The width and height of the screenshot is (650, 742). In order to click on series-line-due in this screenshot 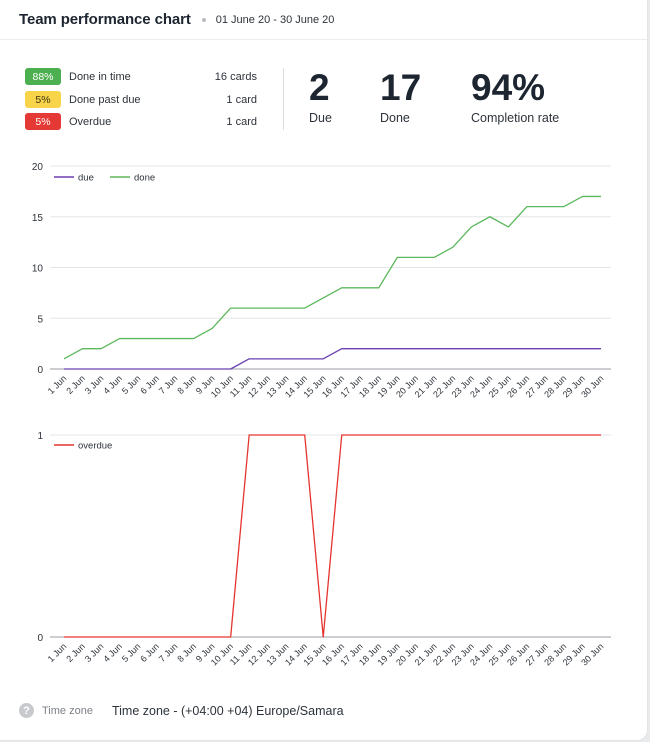, I will do `click(332, 359)`.